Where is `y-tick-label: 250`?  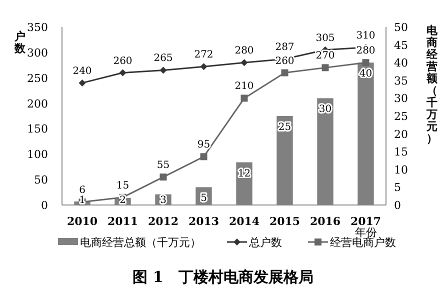
y-tick-label: 250 is located at coordinates (37, 78).